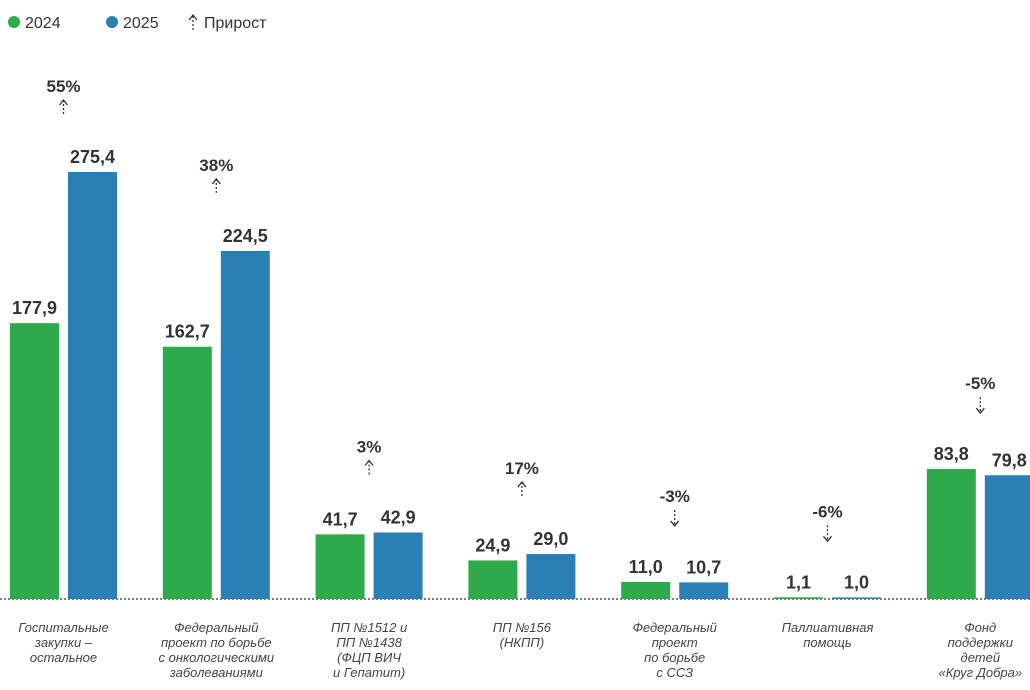  I want to click on value-label: 83,8, so click(951, 454).